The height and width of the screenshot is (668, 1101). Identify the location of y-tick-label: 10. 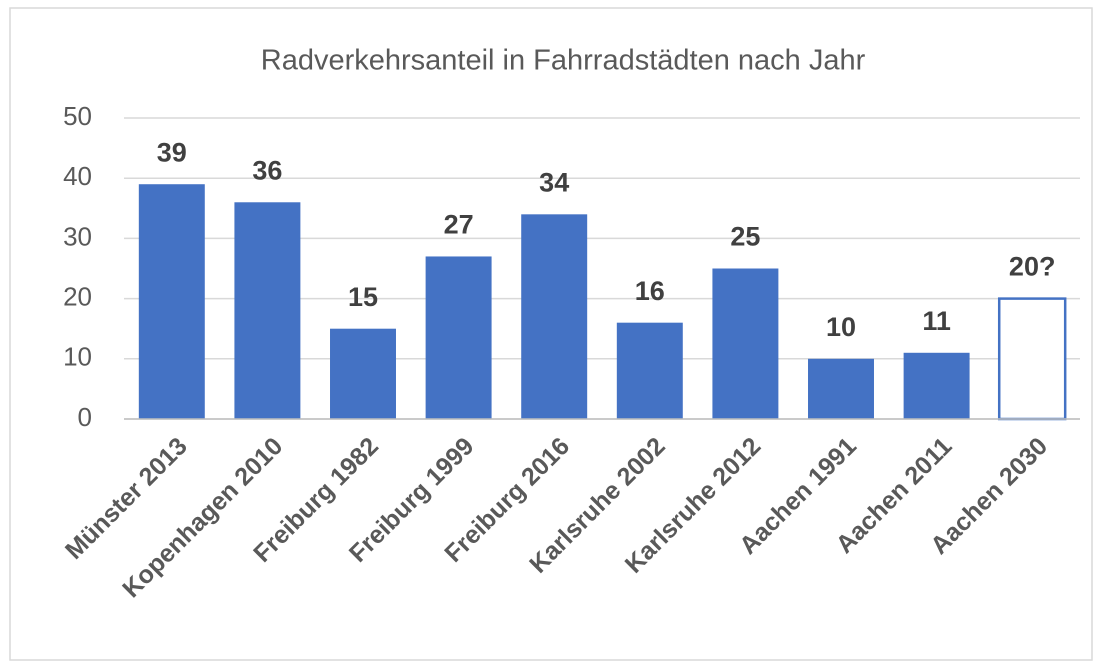
(77, 357).